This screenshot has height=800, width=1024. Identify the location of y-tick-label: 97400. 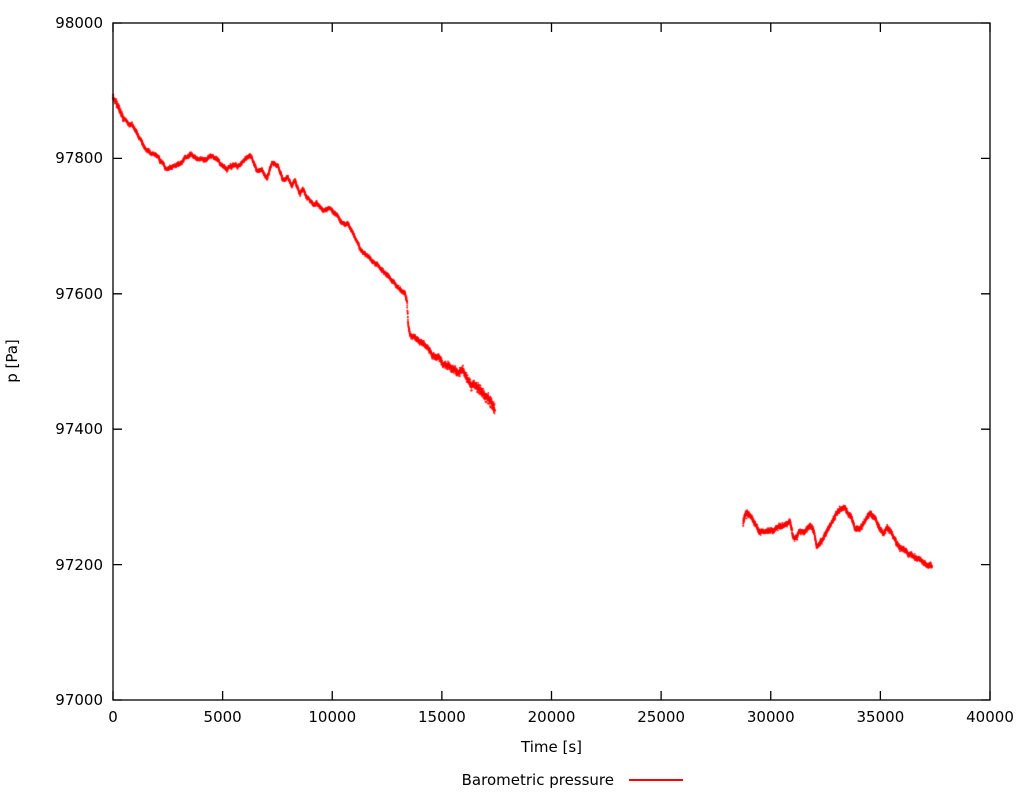
(79, 429).